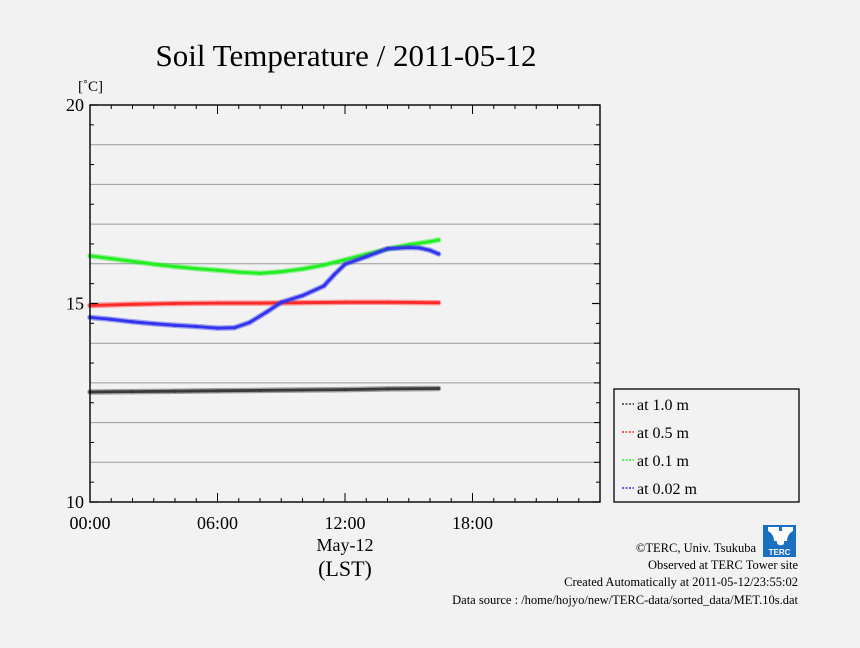 Image resolution: width=860 pixels, height=648 pixels. I want to click on x-tick-label: 00:00, so click(89, 523).